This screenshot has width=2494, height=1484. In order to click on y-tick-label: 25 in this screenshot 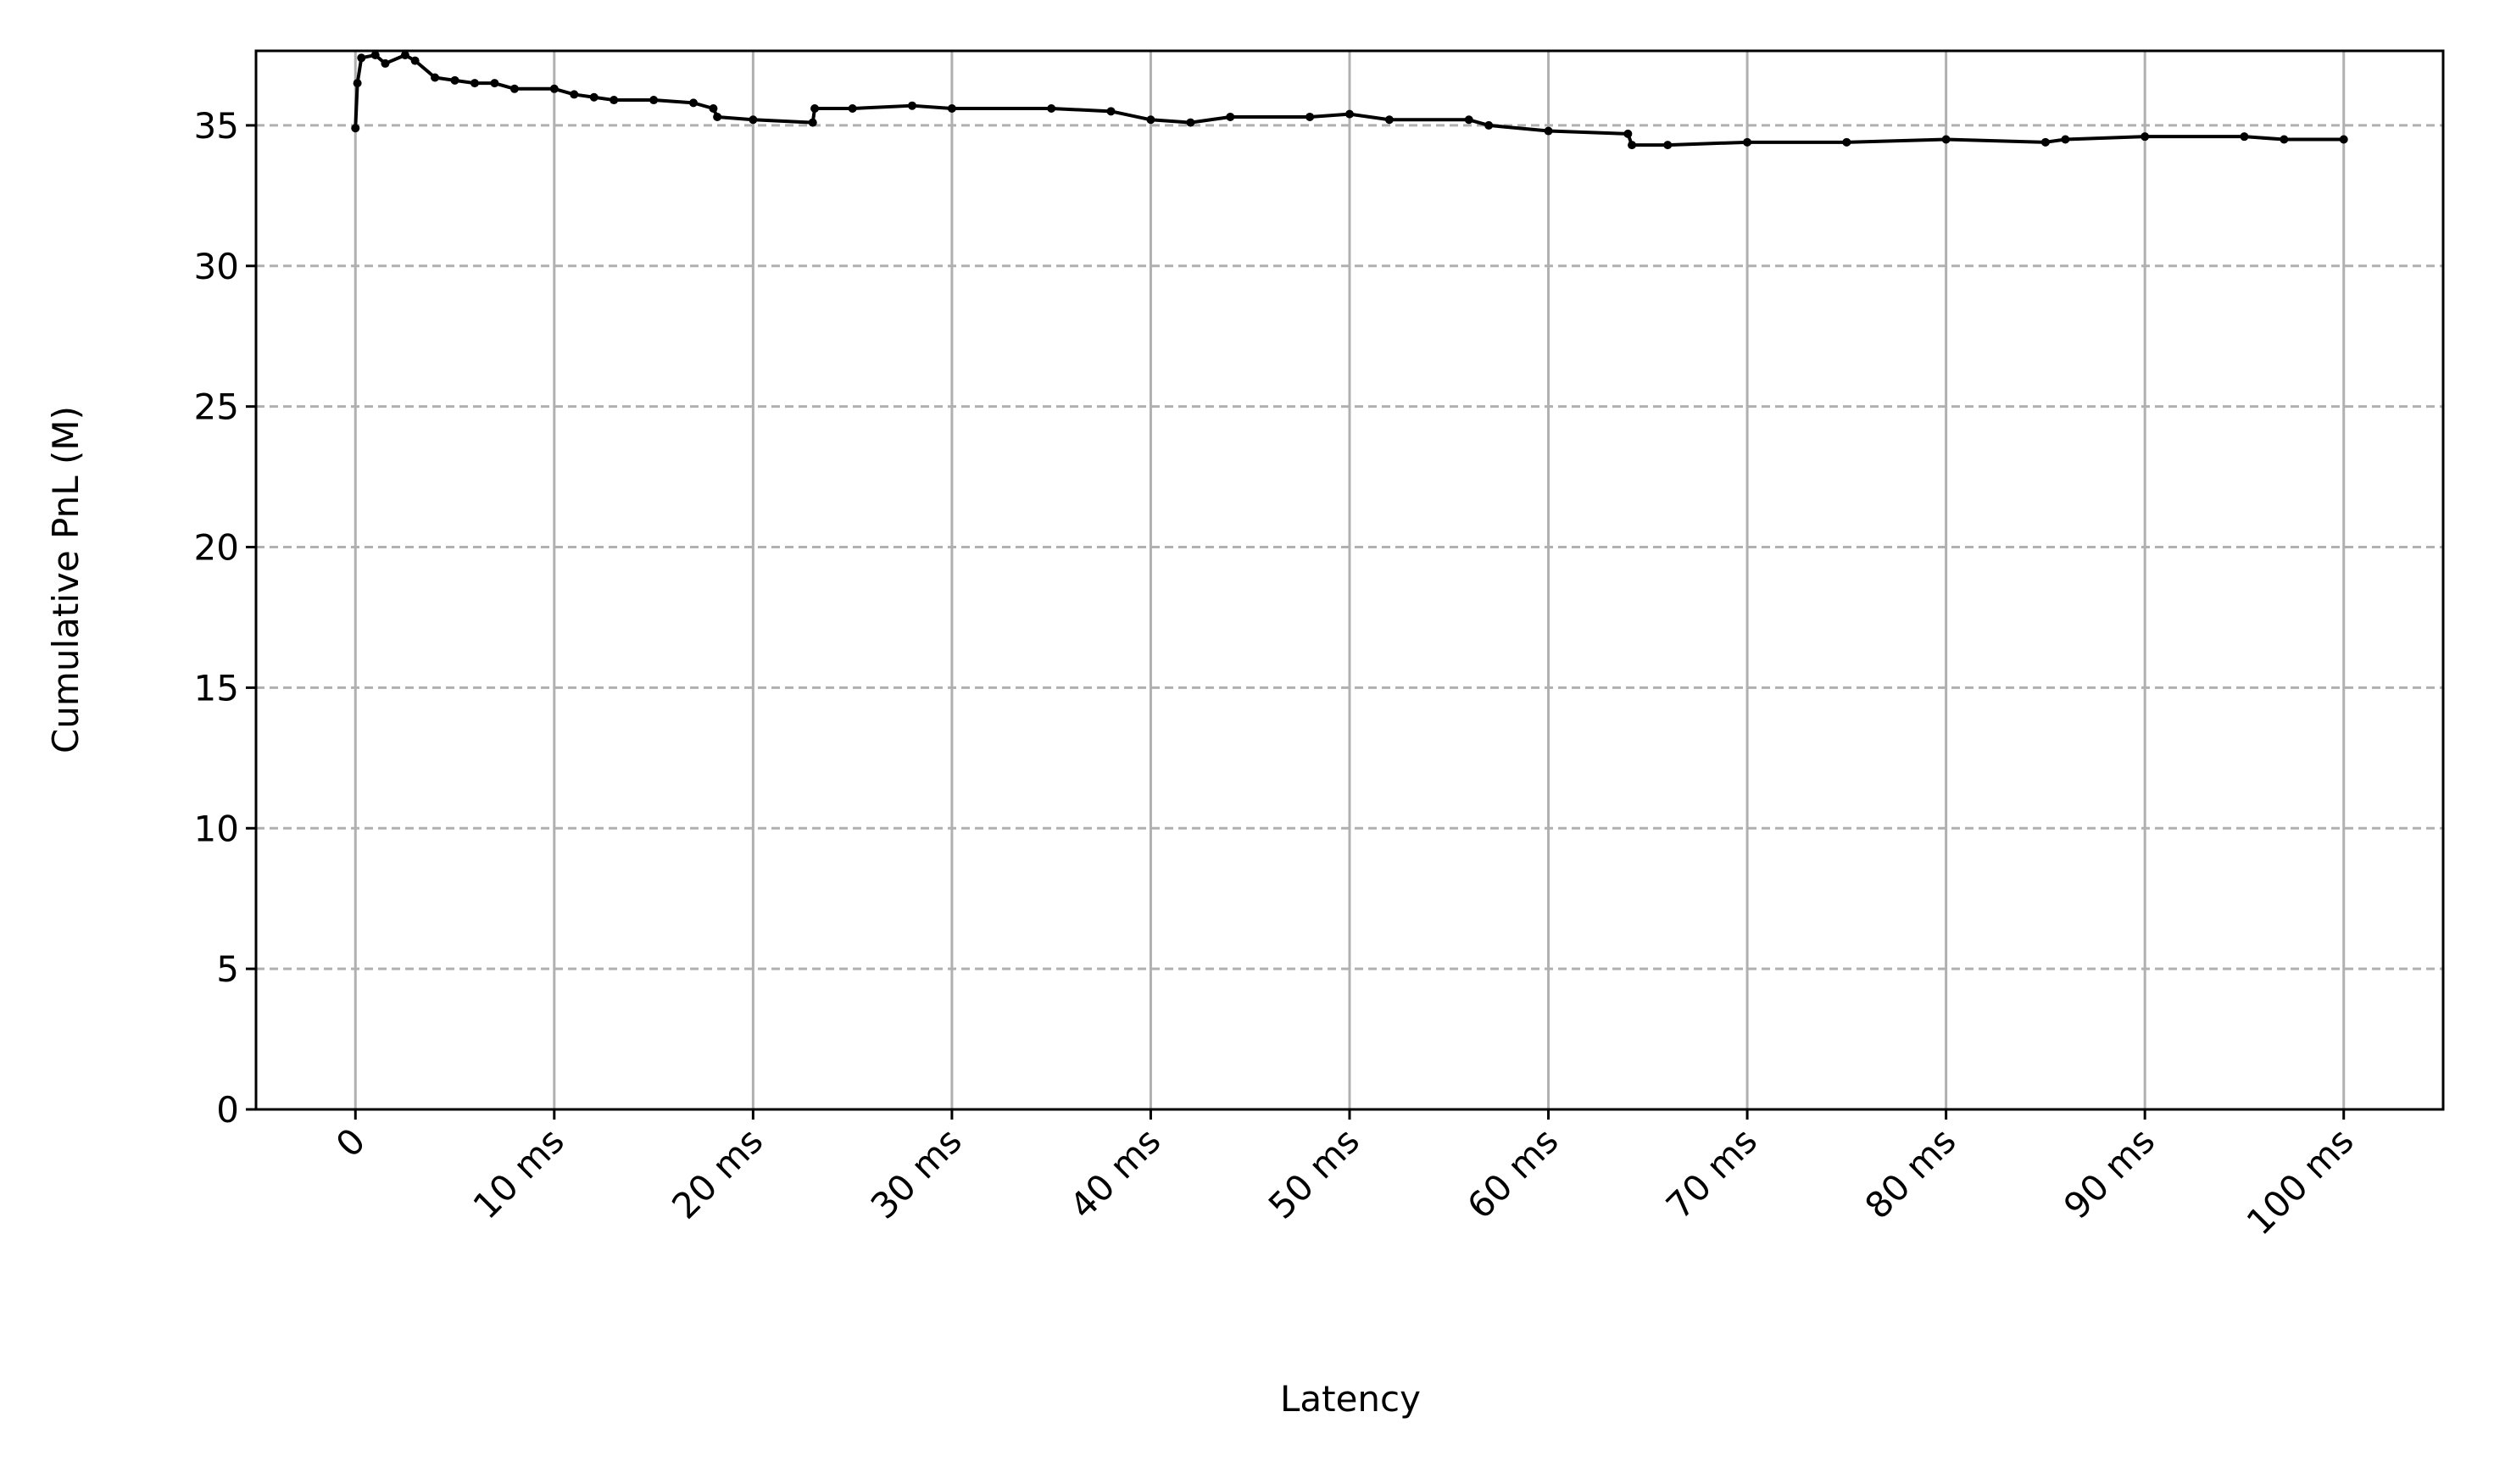, I will do `click(216, 407)`.